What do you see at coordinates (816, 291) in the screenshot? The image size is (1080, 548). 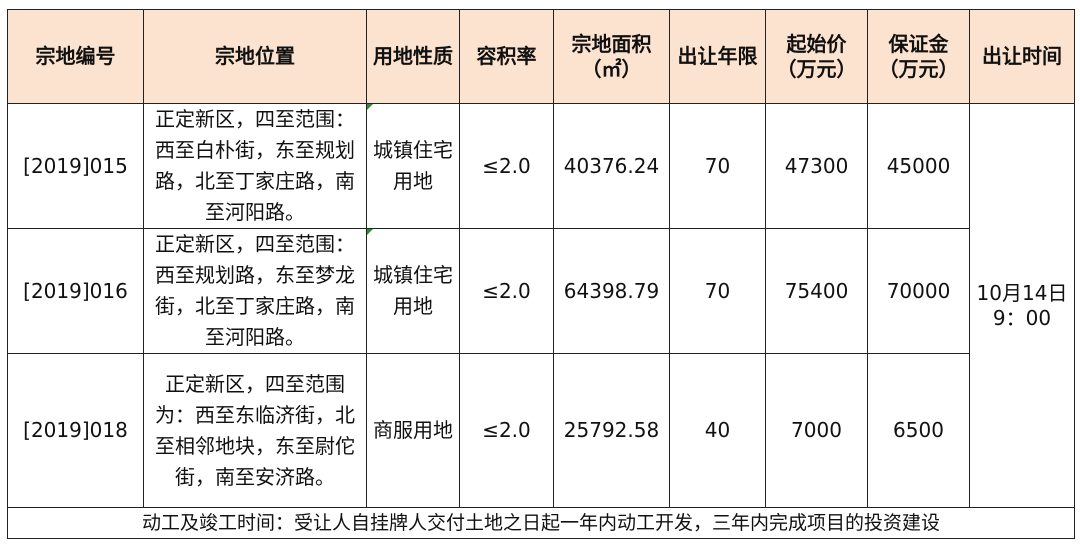 I see `cell-start-price: 75400` at bounding box center [816, 291].